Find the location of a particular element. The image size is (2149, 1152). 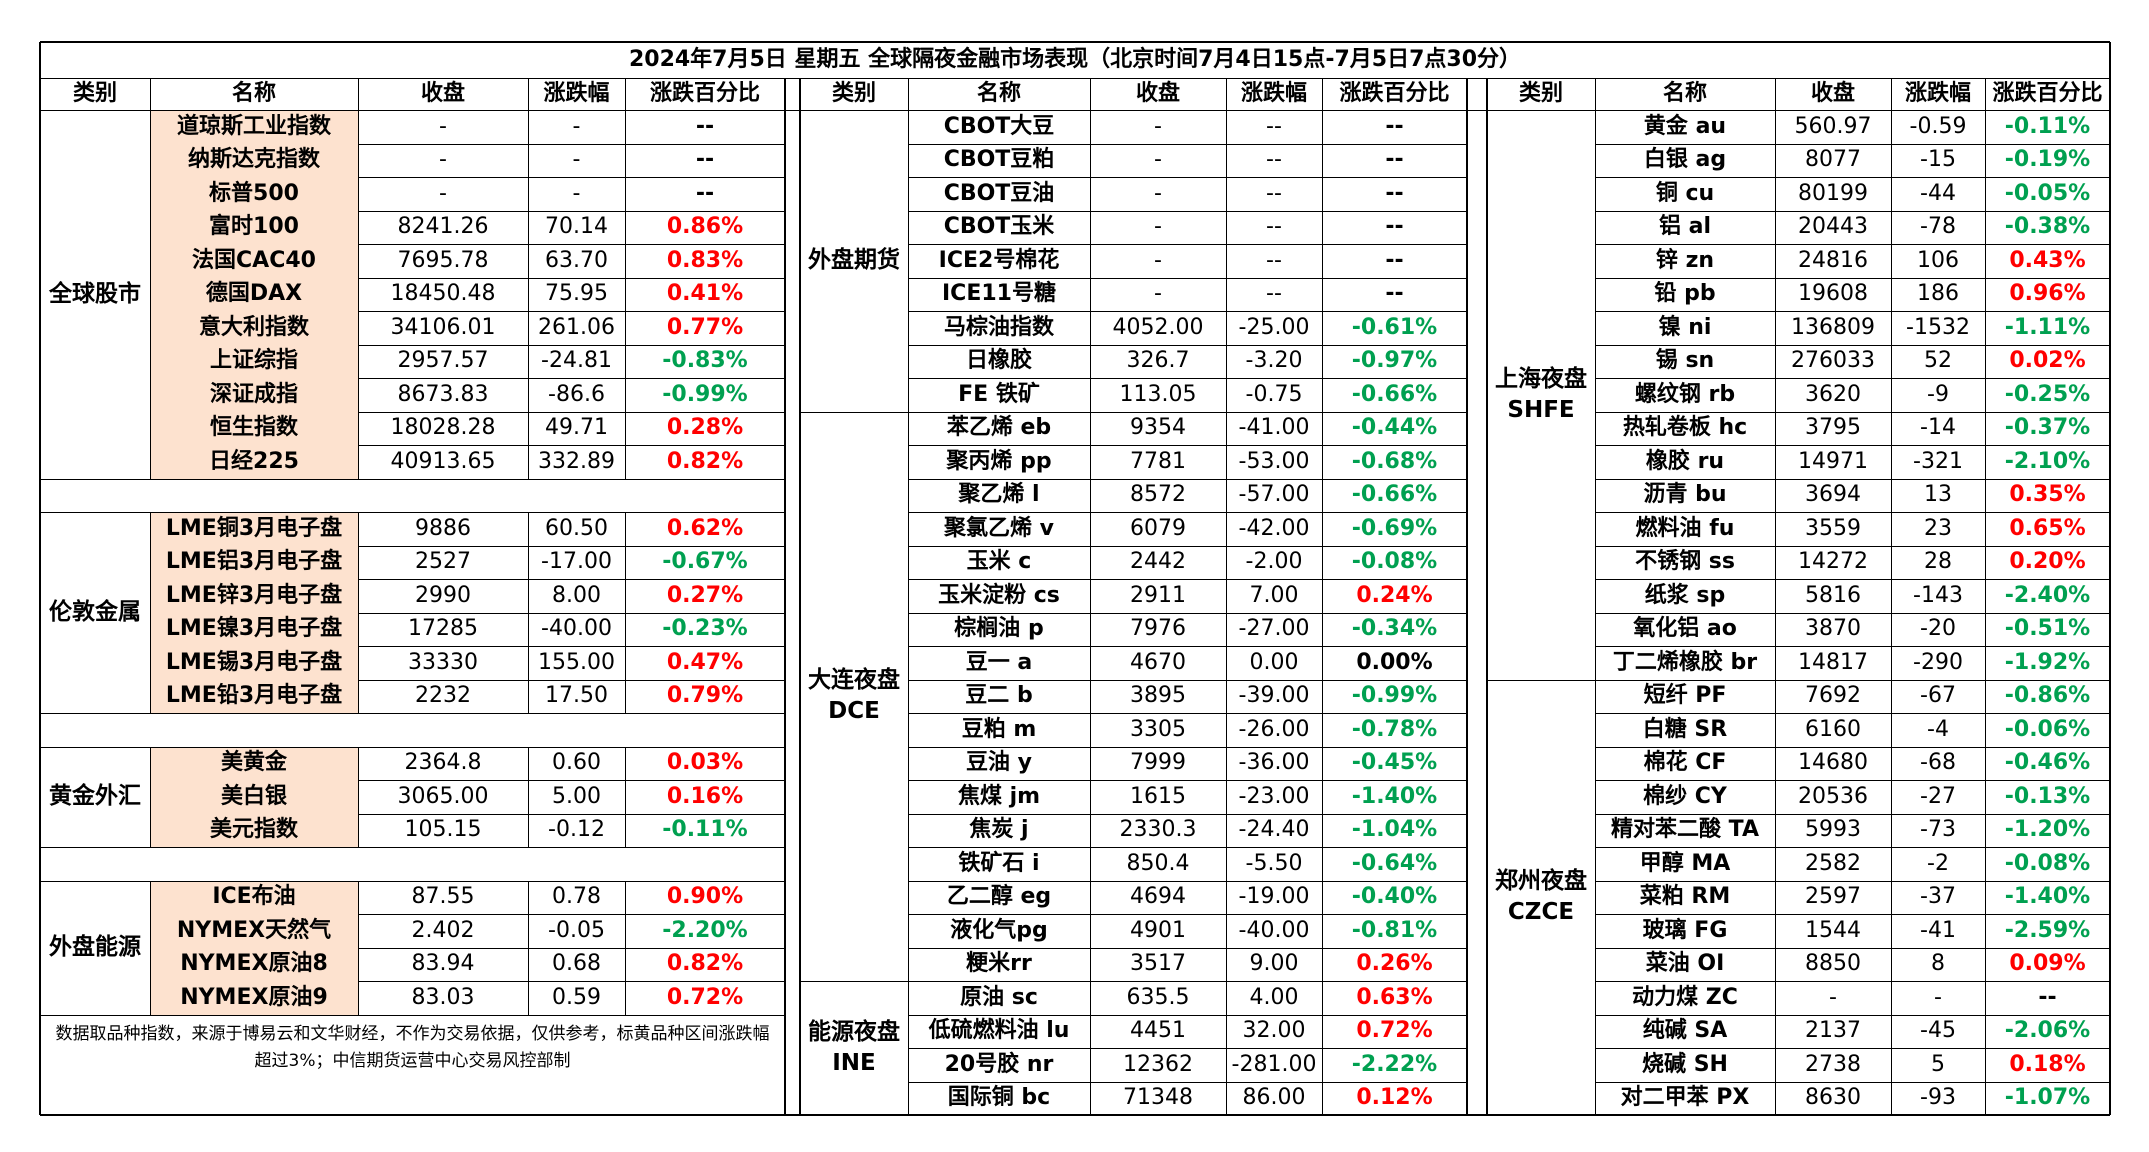

panel1-change-cell: -40.00 is located at coordinates (576, 629).